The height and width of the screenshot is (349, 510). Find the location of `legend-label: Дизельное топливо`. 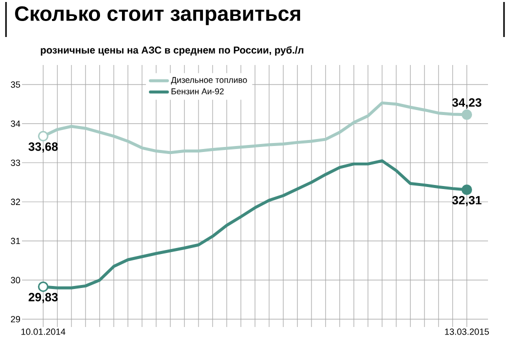

legend-label: Дизельное топливо is located at coordinates (208, 81).